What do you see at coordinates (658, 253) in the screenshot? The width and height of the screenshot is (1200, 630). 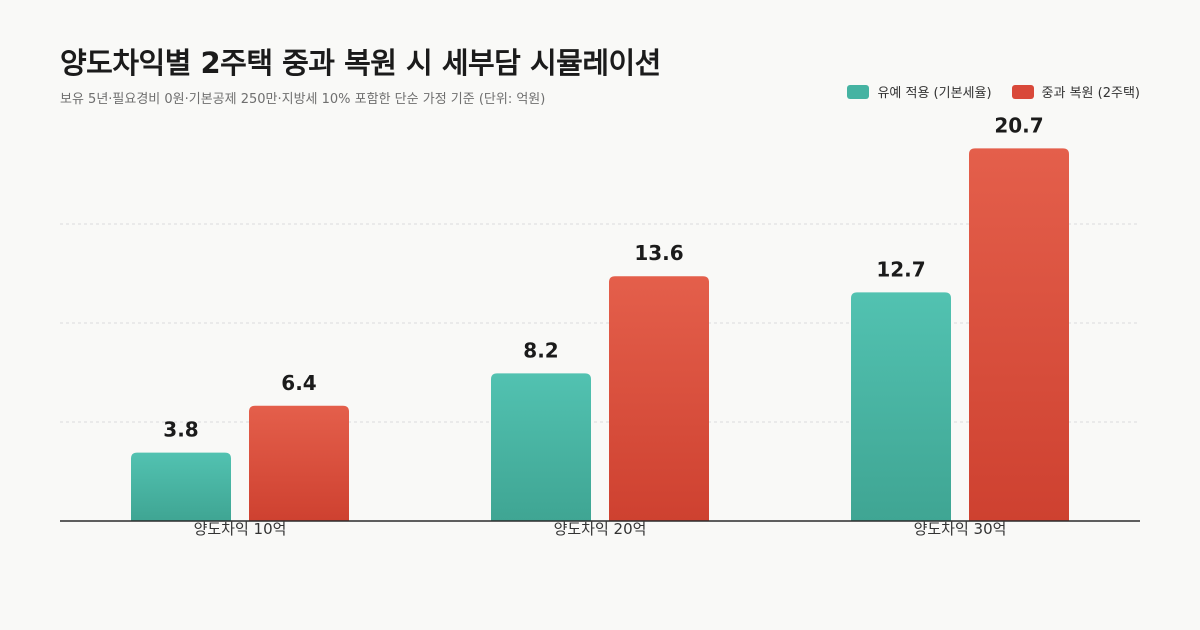 I see `data-label: 13.6` at bounding box center [658, 253].